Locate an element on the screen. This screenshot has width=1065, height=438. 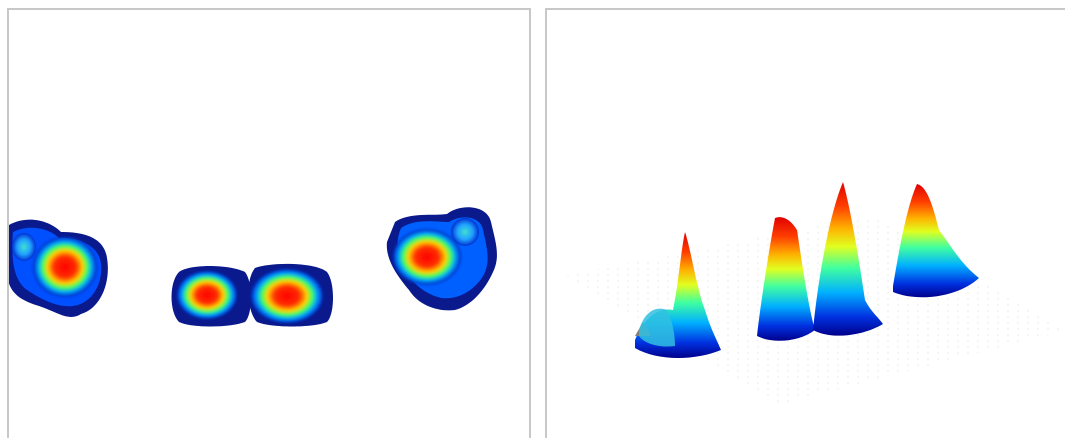
heat-blob-left is located at coordinates (58, 268).